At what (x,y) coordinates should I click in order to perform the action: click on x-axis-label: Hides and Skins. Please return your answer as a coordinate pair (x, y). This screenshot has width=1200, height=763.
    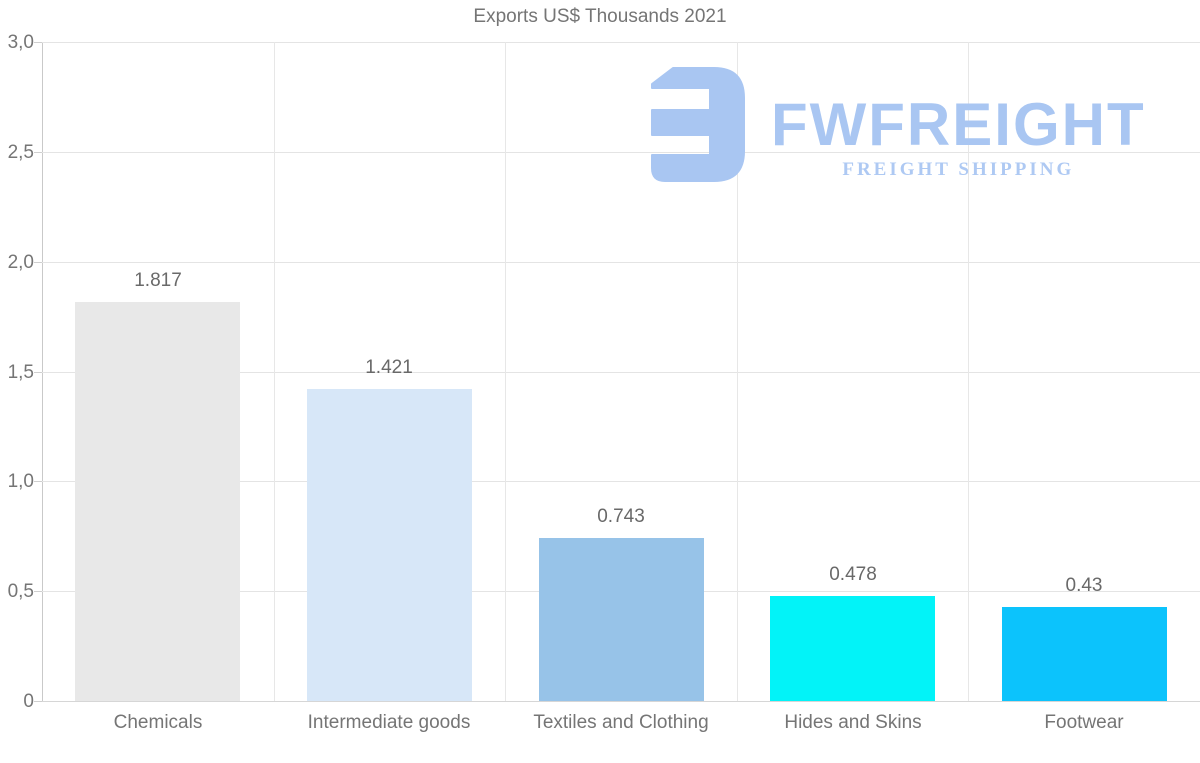
    Looking at the image, I should click on (853, 722).